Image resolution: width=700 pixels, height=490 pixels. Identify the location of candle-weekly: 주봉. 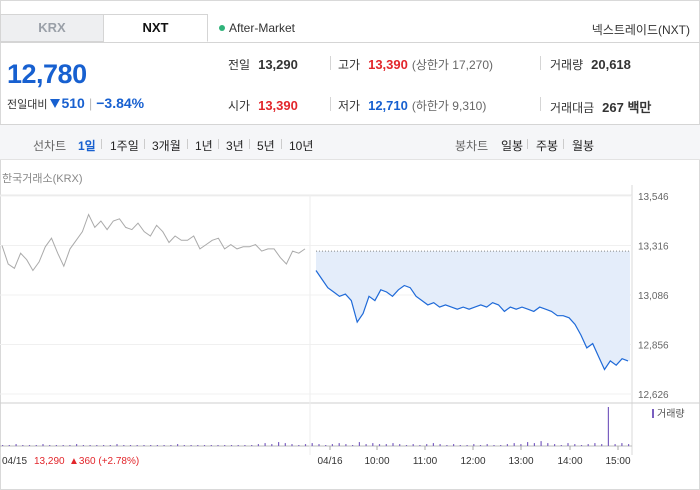
(547, 146).